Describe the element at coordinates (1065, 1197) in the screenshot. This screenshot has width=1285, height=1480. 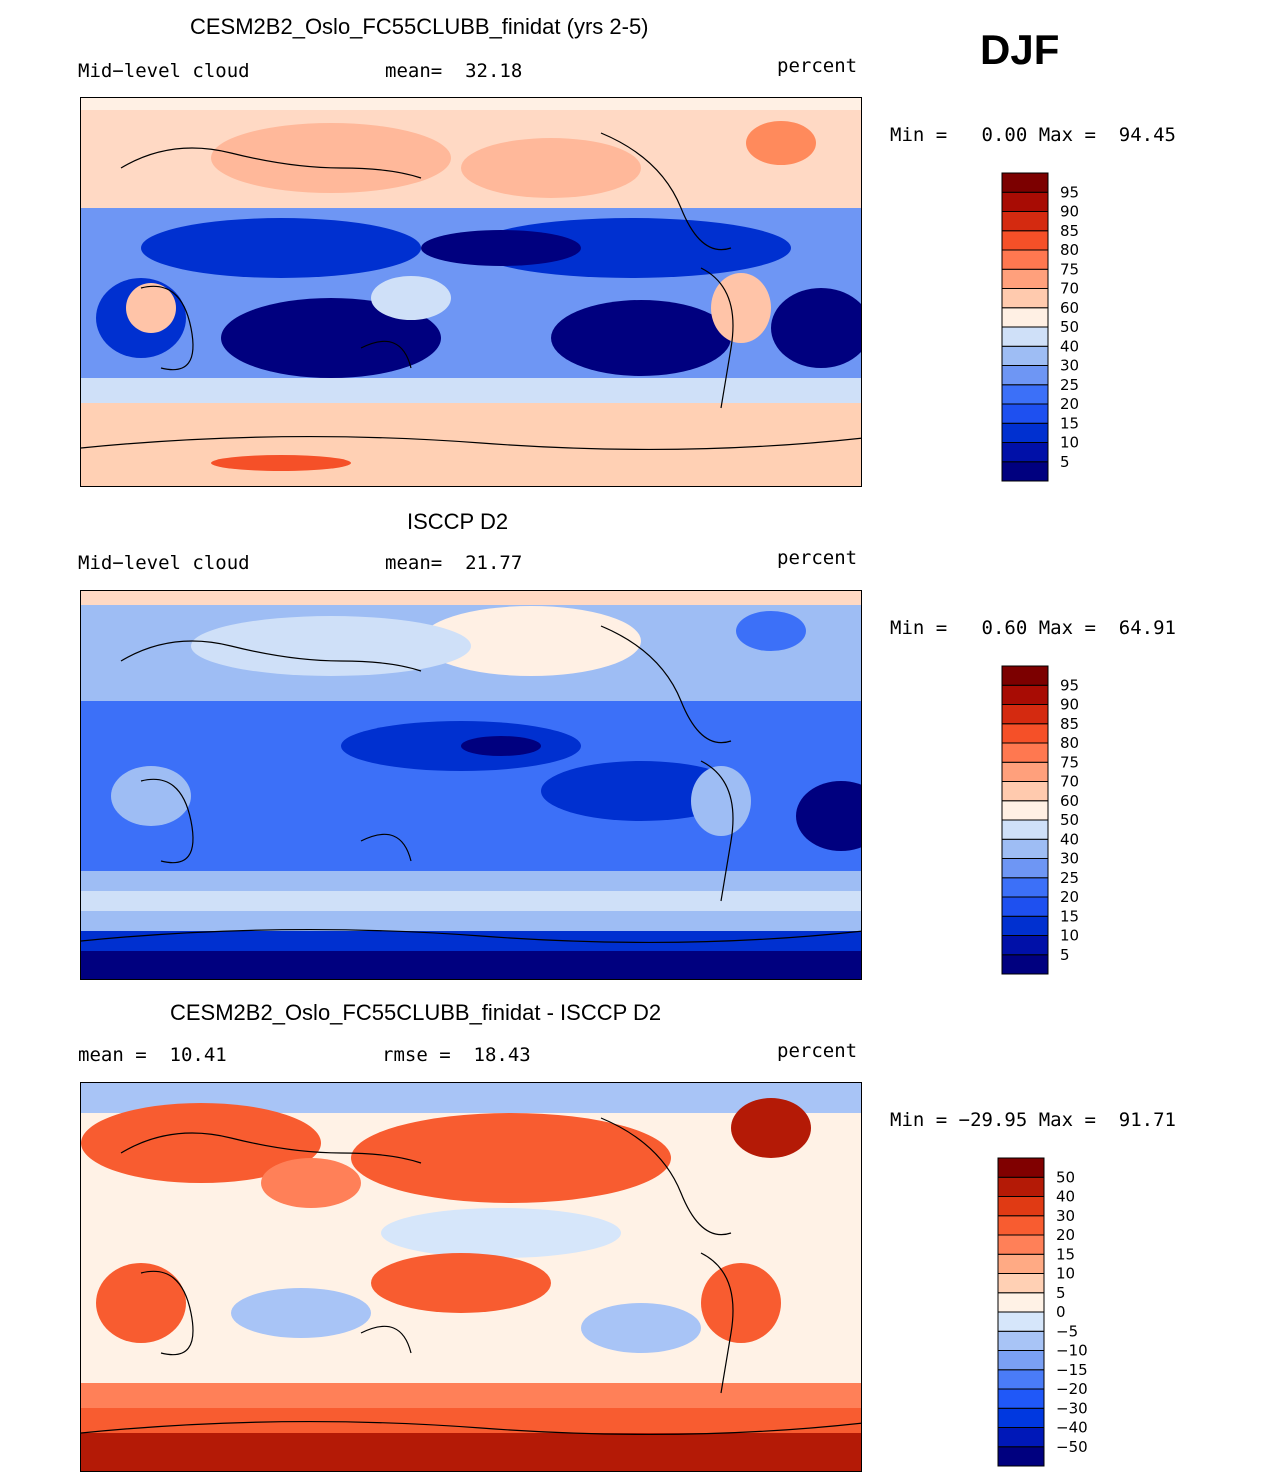
I see `panel3-colorbar-tick-label: 40` at that location.